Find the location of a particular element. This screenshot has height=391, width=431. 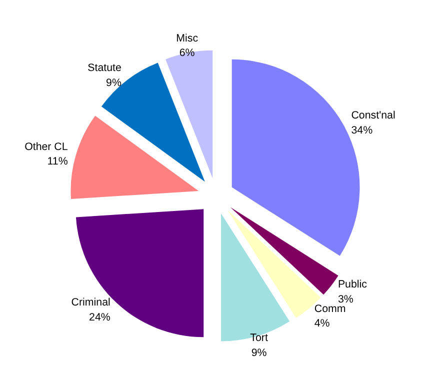

data-label: 3% is located at coordinates (346, 299).